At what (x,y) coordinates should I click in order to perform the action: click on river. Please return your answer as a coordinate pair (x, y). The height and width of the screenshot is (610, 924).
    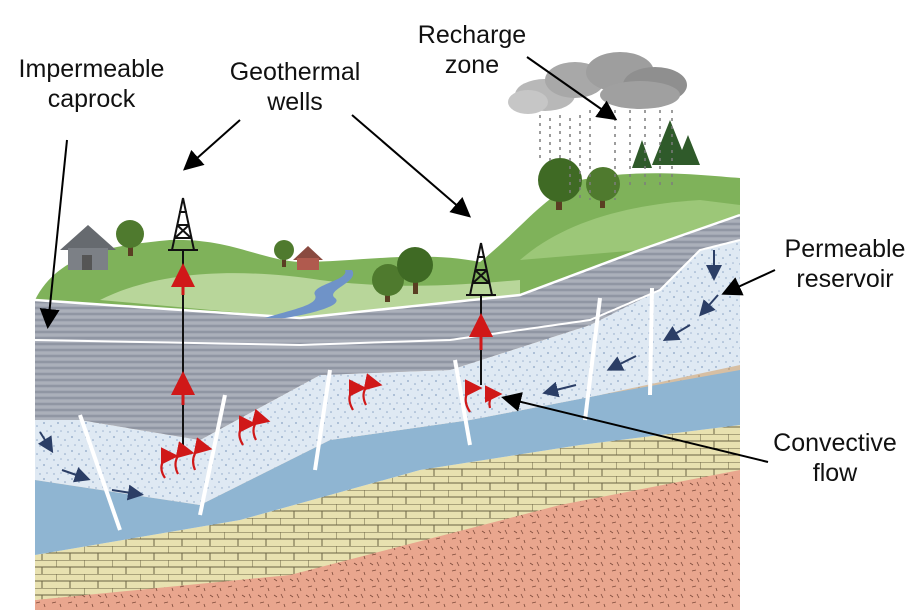
    Looking at the image, I should click on (309, 294).